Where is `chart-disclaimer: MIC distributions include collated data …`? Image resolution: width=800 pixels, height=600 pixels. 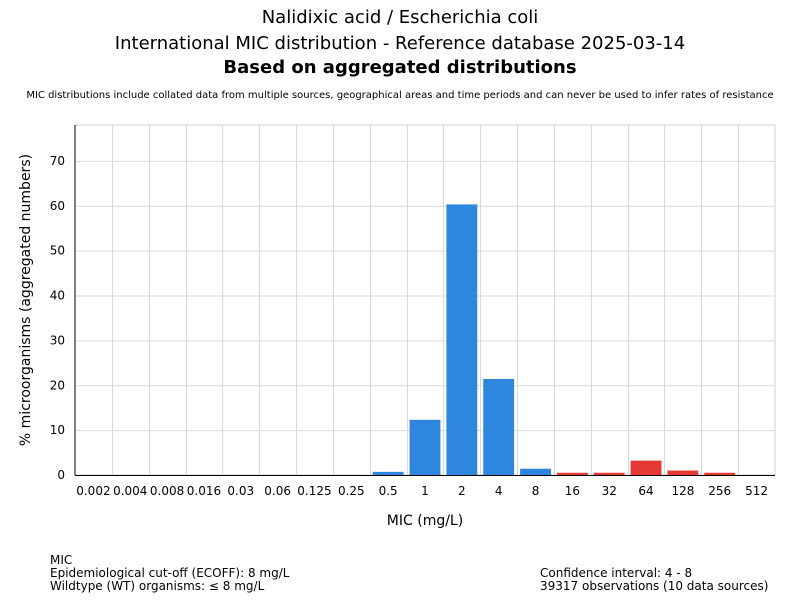
chart-disclaimer: MIC distributions include collated data … is located at coordinates (400, 95).